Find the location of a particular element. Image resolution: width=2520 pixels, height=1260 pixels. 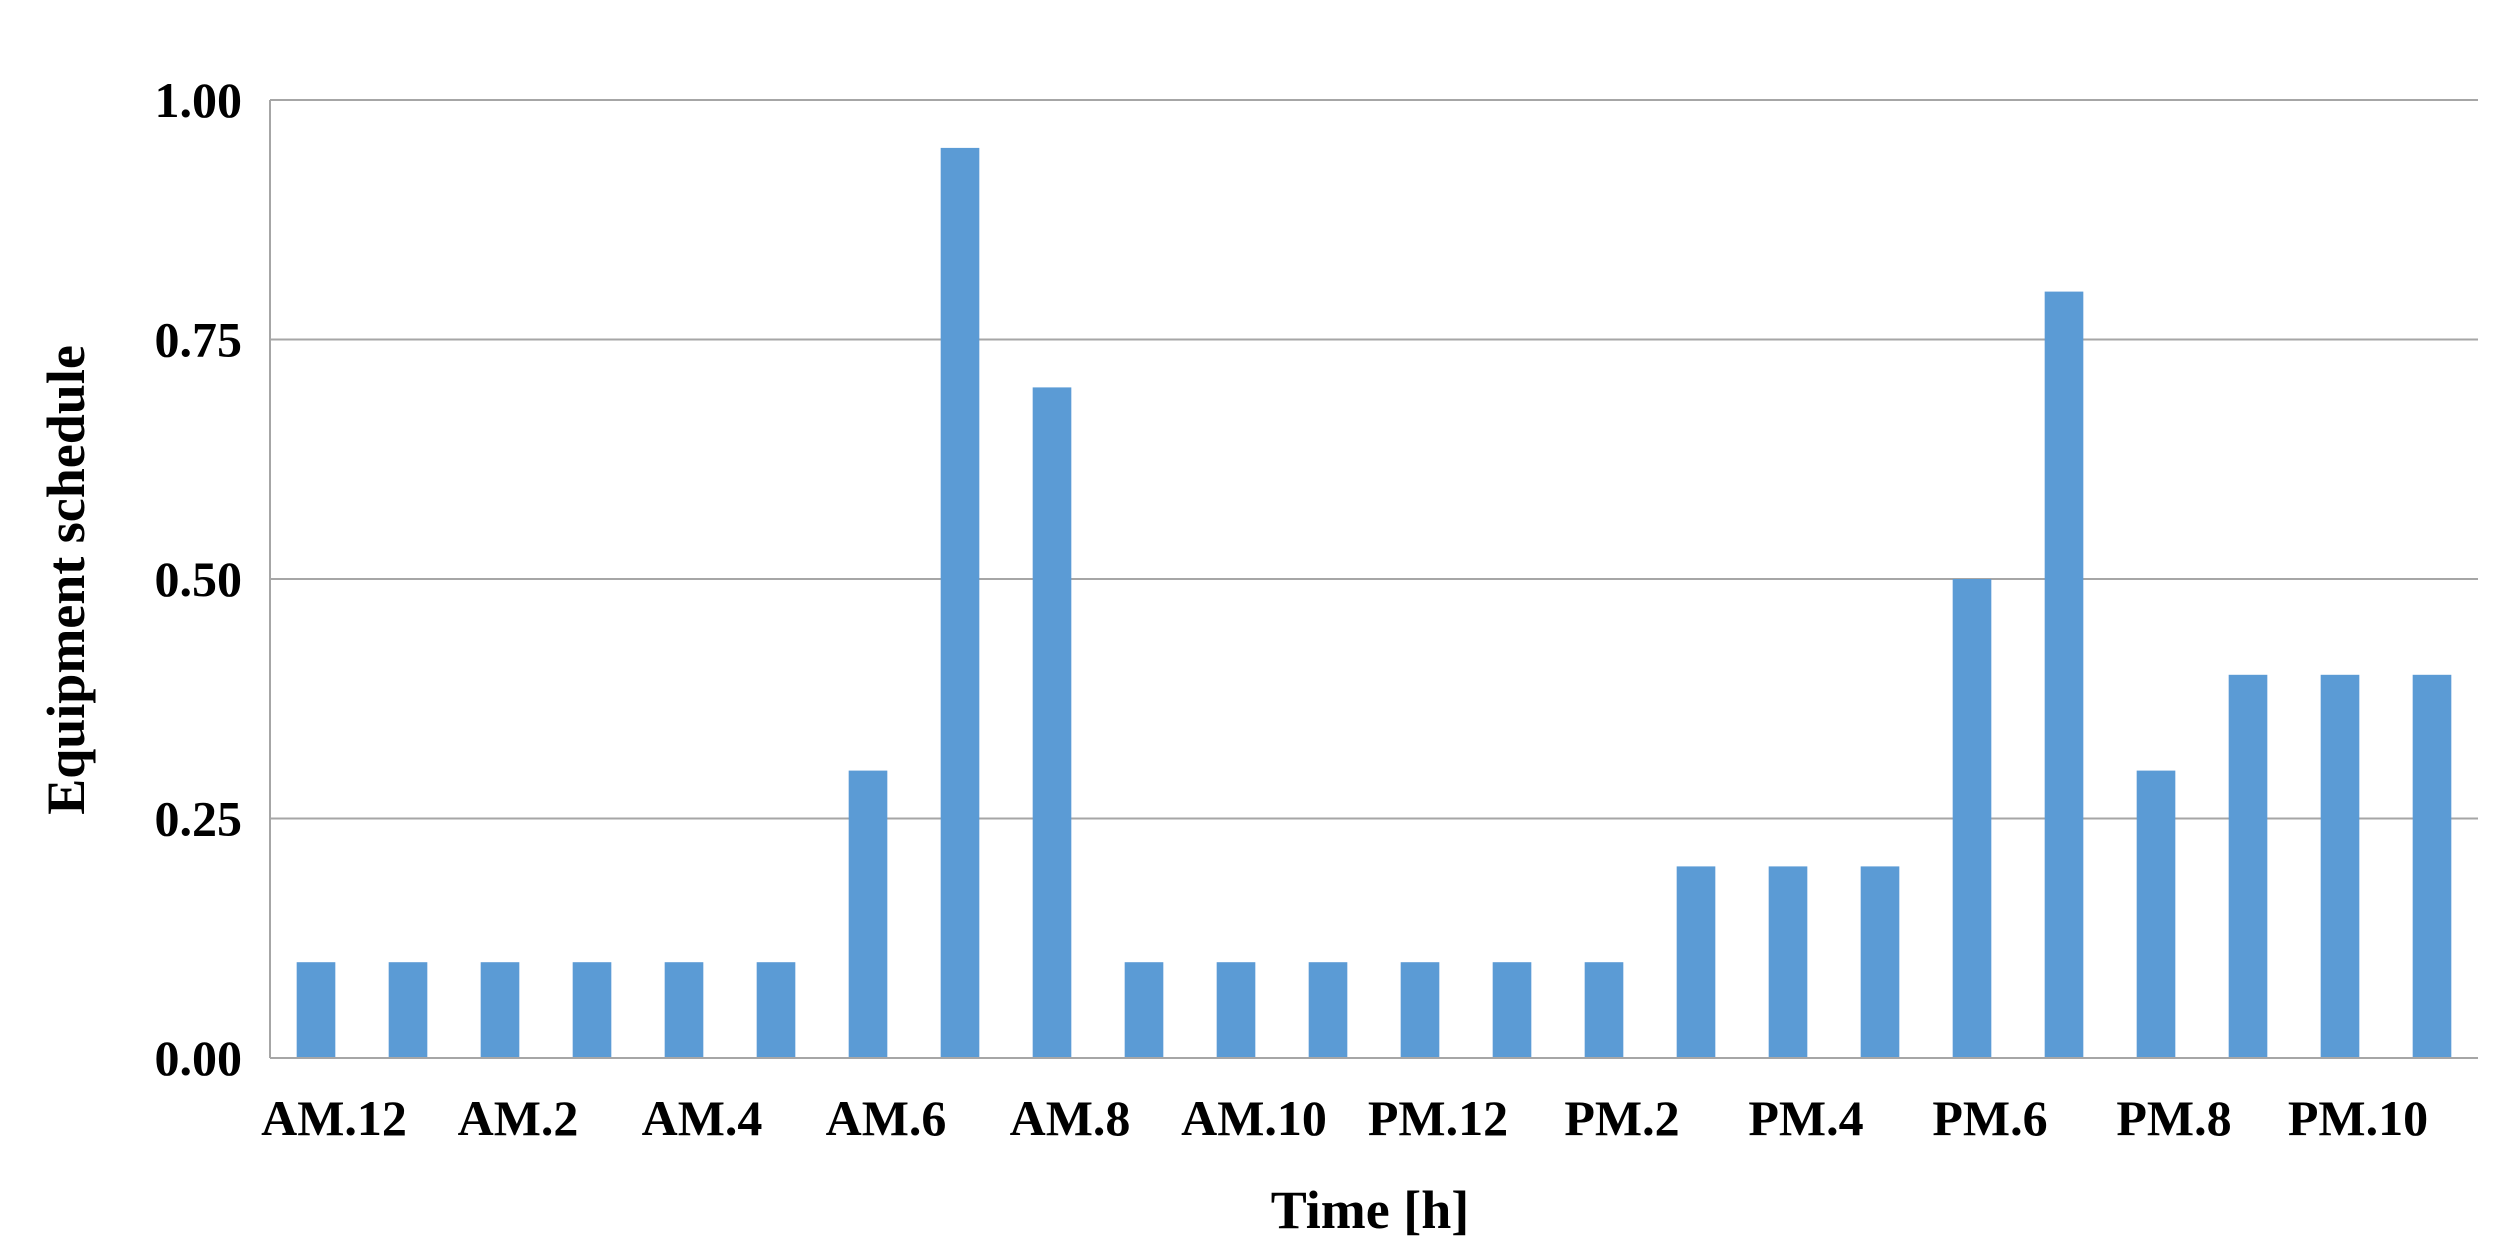

y-tick-label: 0.75 is located at coordinates (199, 340).